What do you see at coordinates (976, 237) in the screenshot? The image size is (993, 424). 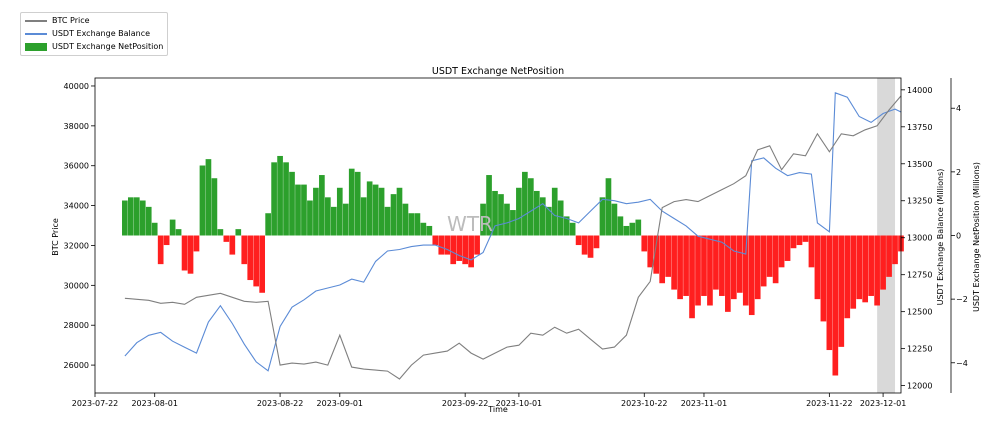 I see `y-axis-label-netposition: USDT Exchange NetPosition (Millions)` at bounding box center [976, 237].